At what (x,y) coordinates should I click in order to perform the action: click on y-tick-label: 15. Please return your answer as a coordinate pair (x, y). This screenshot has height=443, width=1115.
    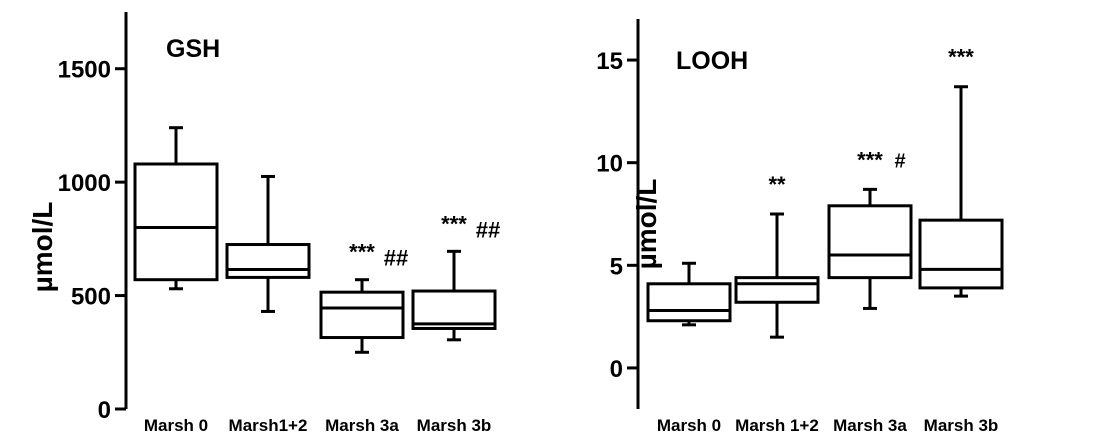
    Looking at the image, I should click on (609, 61).